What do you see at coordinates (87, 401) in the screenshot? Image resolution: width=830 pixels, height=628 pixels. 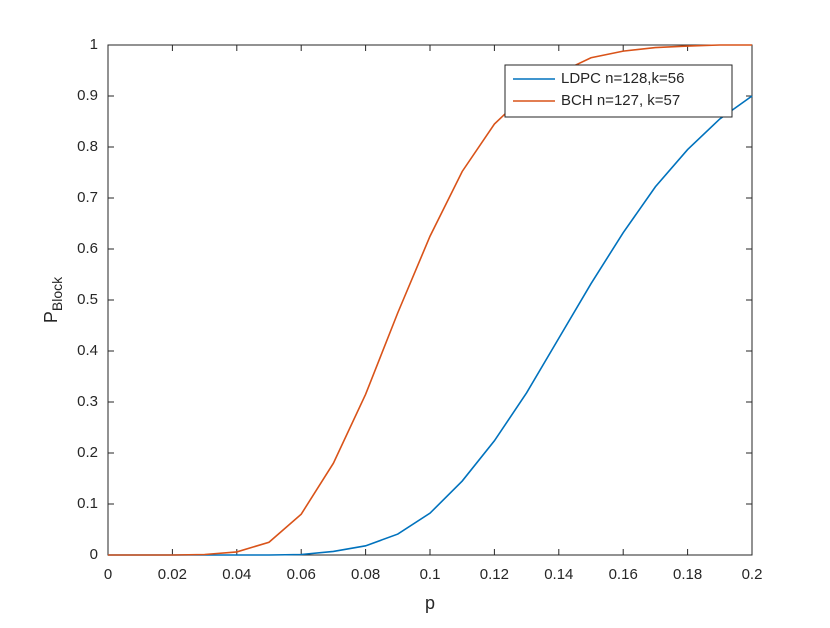 I see `y-tick-label: 0.3` at bounding box center [87, 401].